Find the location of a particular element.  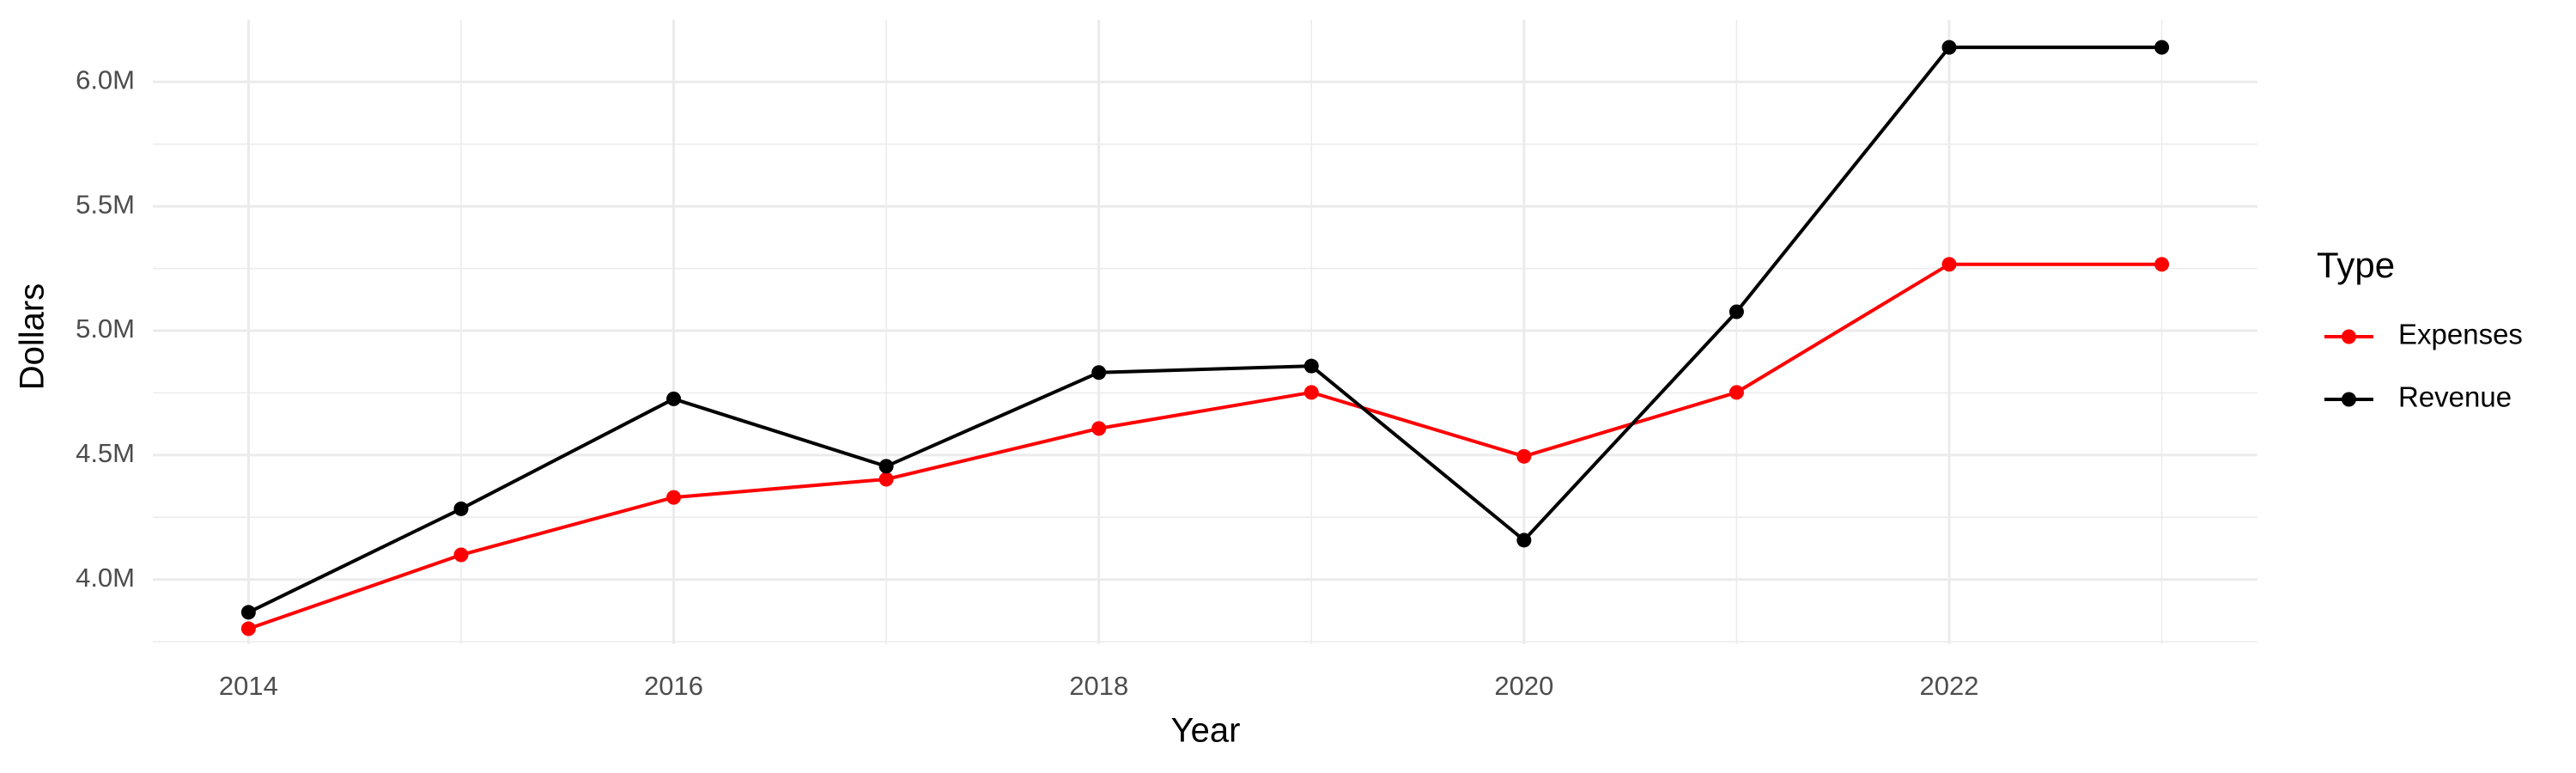

x-tick-label: 2020 is located at coordinates (1524, 686).